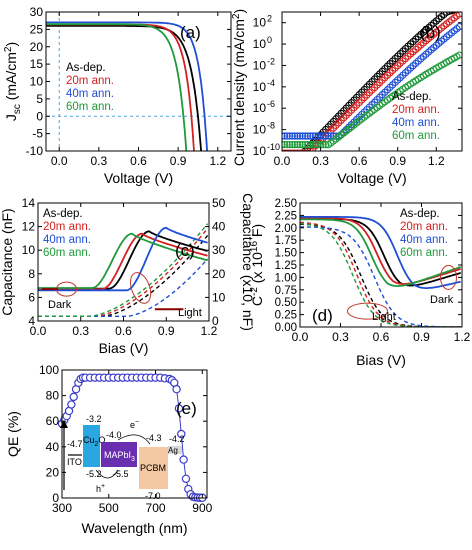 The height and width of the screenshot is (550, 472). I want to click on e-xtick-label: 500, so click(109, 508).